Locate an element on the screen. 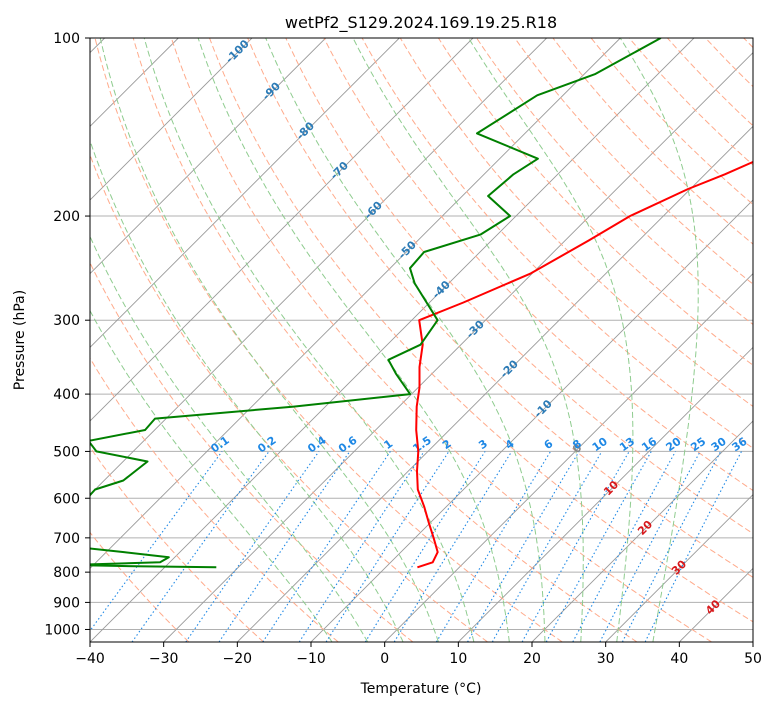  x-tick-label: 30 is located at coordinates (606, 659).